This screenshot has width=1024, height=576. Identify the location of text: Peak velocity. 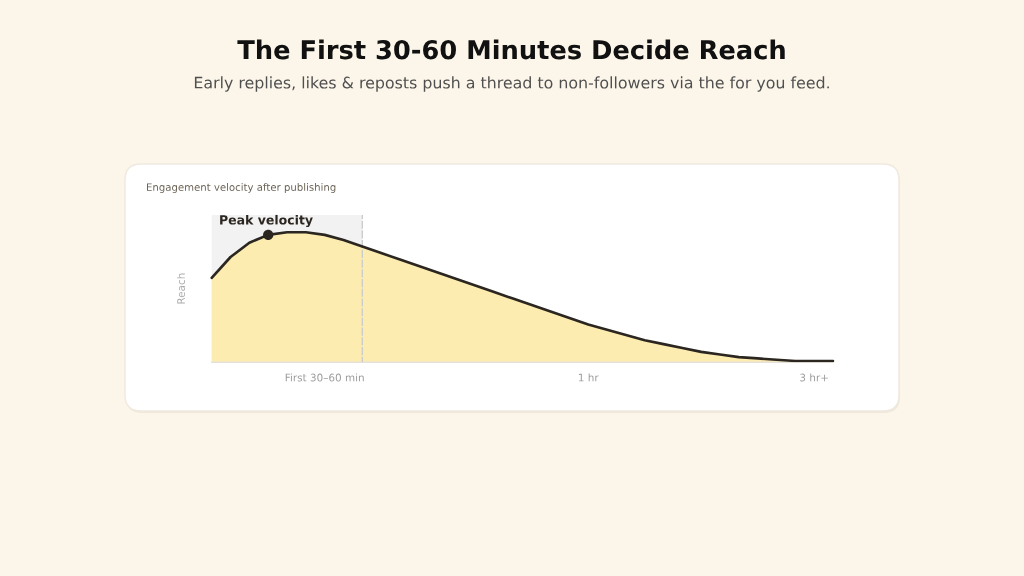
(266, 221).